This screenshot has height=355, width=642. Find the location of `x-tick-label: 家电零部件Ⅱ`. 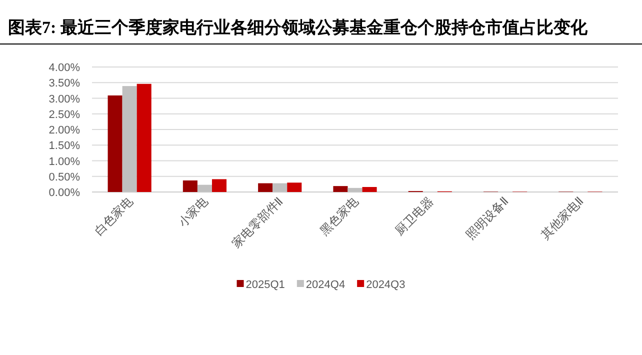

x-tick-label: 家电零部件Ⅱ is located at coordinates (257, 222).